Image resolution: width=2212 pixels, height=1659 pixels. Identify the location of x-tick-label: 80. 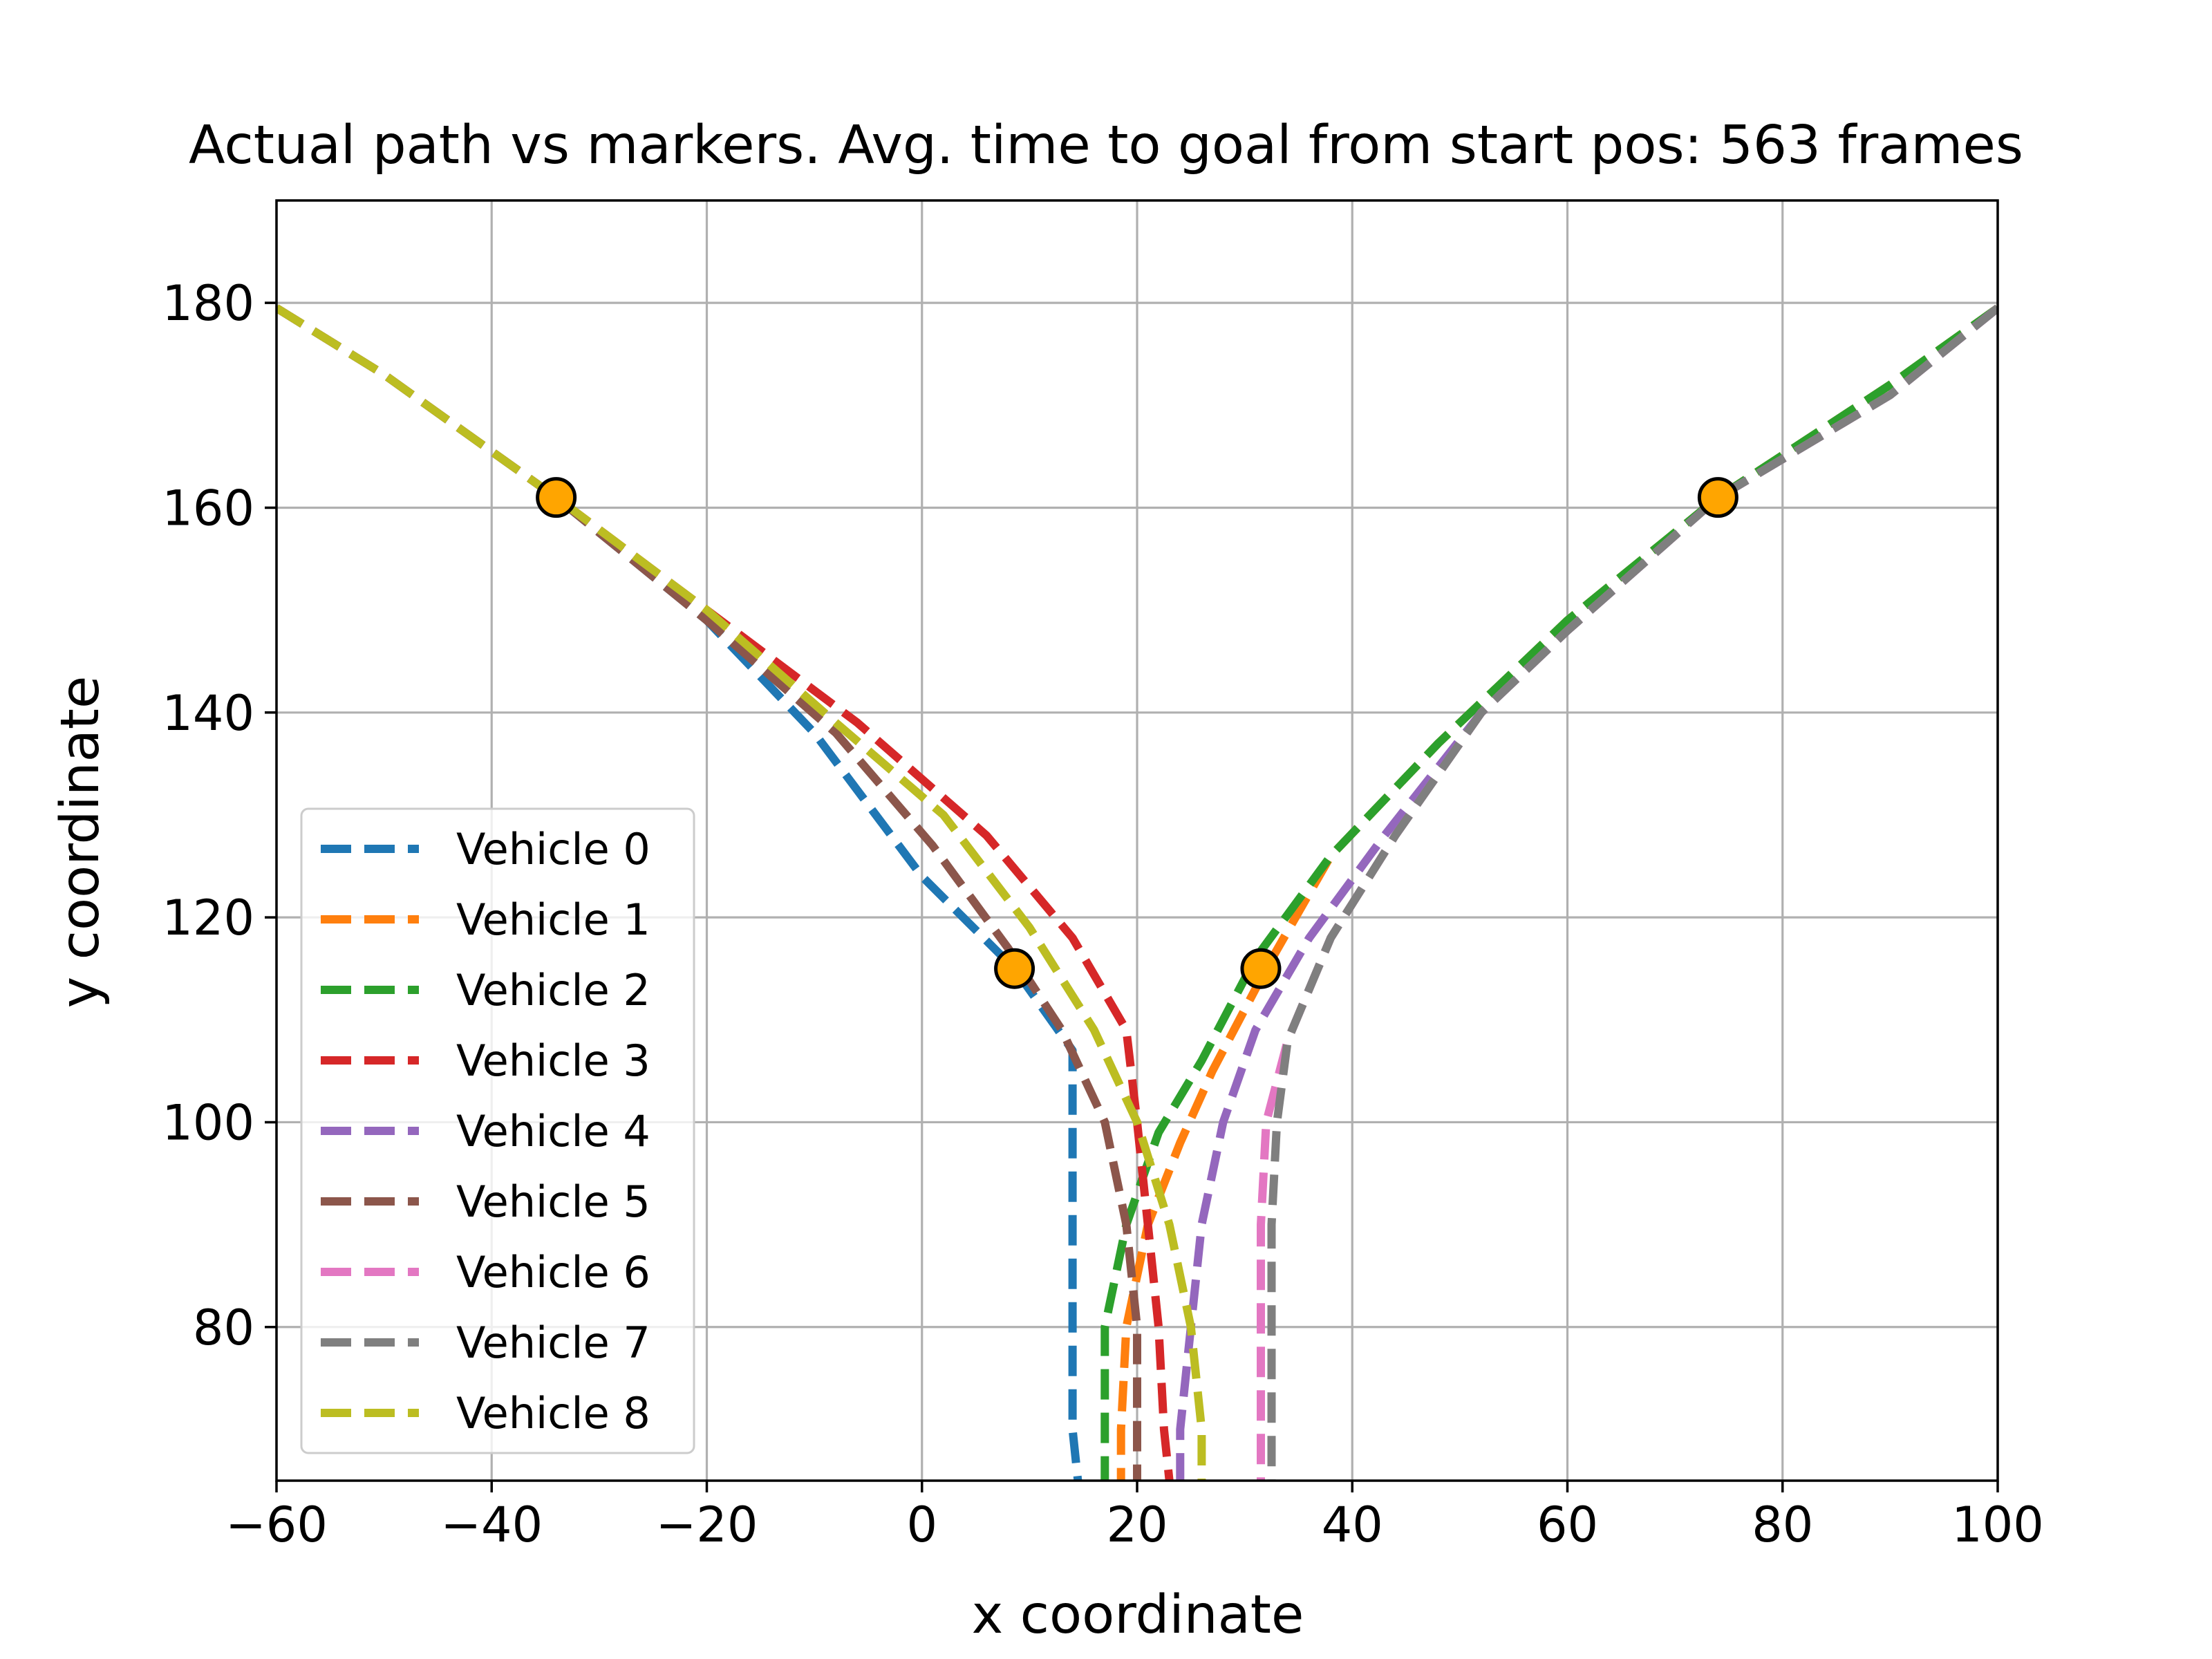
(1783, 1525).